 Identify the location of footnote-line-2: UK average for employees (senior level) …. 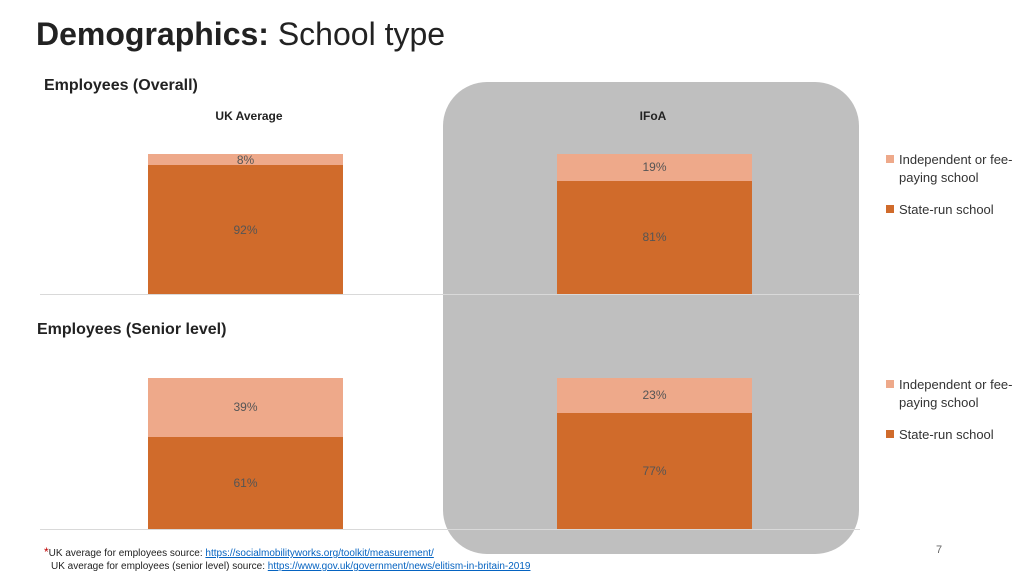
(287, 566).